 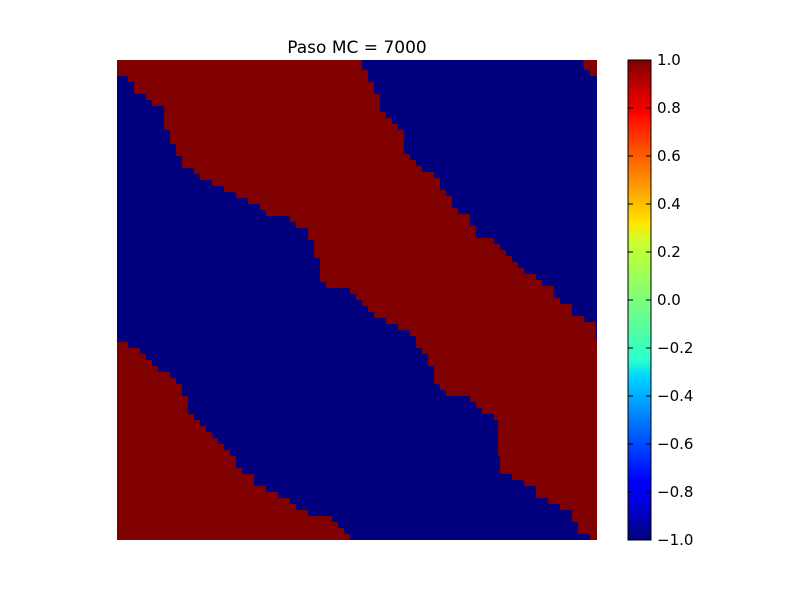 I want to click on colorbar-tick-label: 0.2, so click(x=669, y=252).